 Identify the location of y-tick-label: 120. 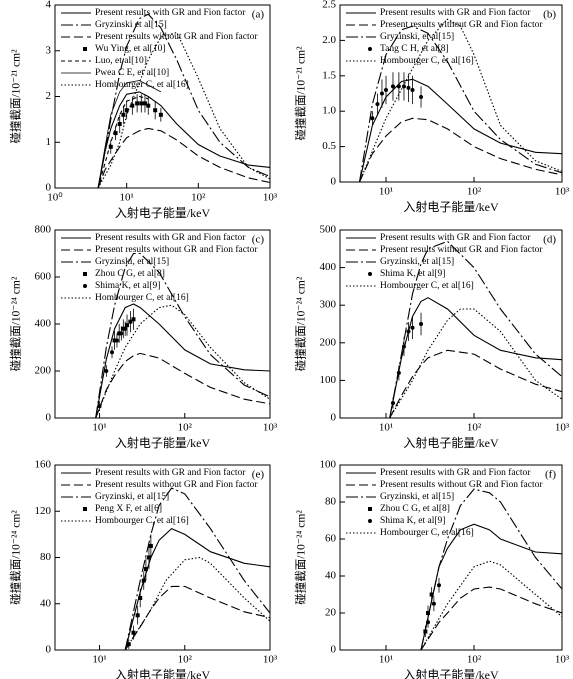
(43, 511).